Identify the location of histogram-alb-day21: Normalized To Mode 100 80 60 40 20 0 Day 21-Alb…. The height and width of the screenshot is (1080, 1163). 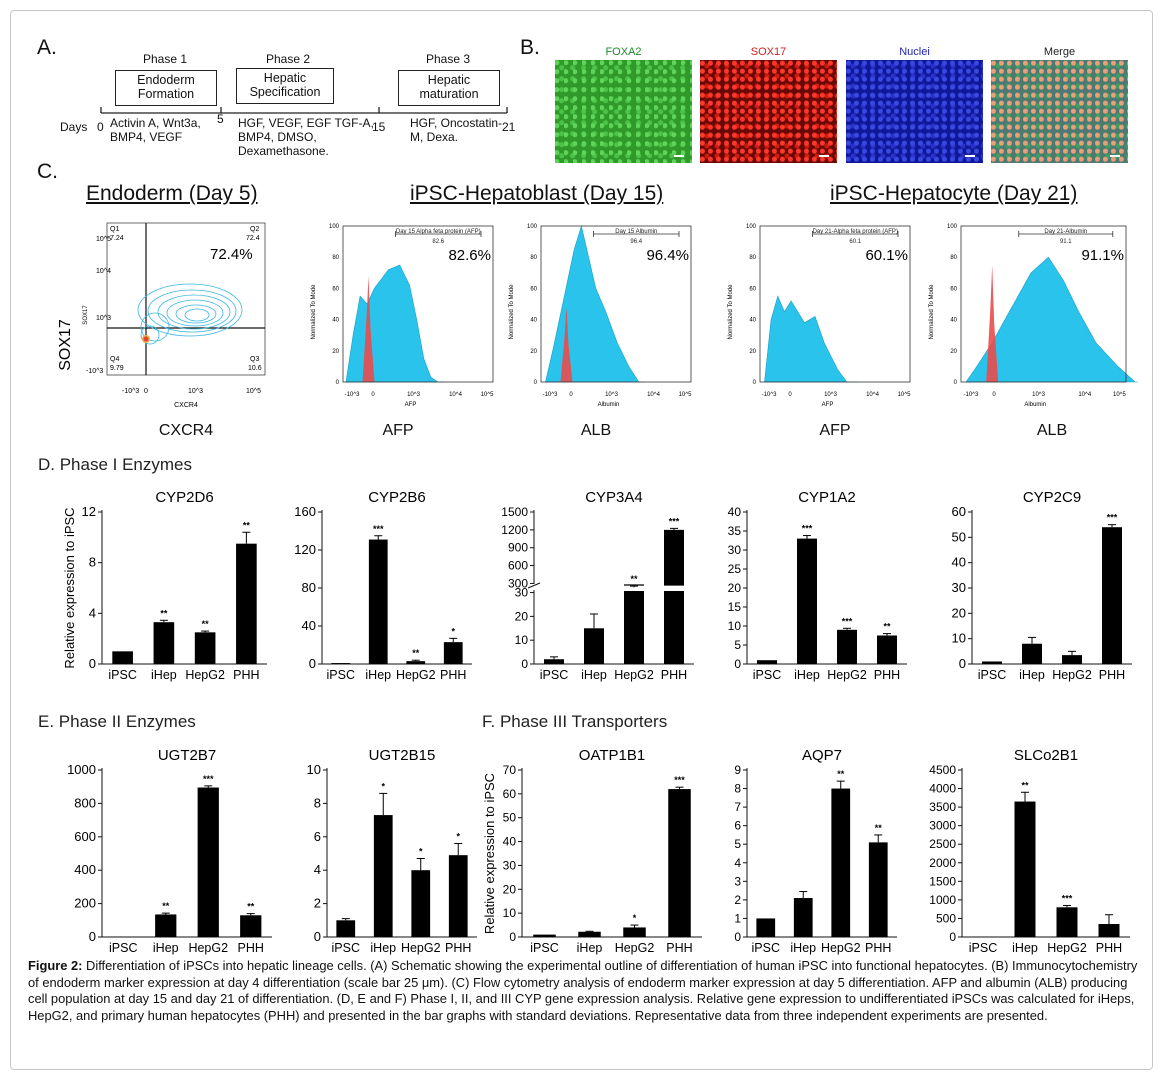
(1033, 316).